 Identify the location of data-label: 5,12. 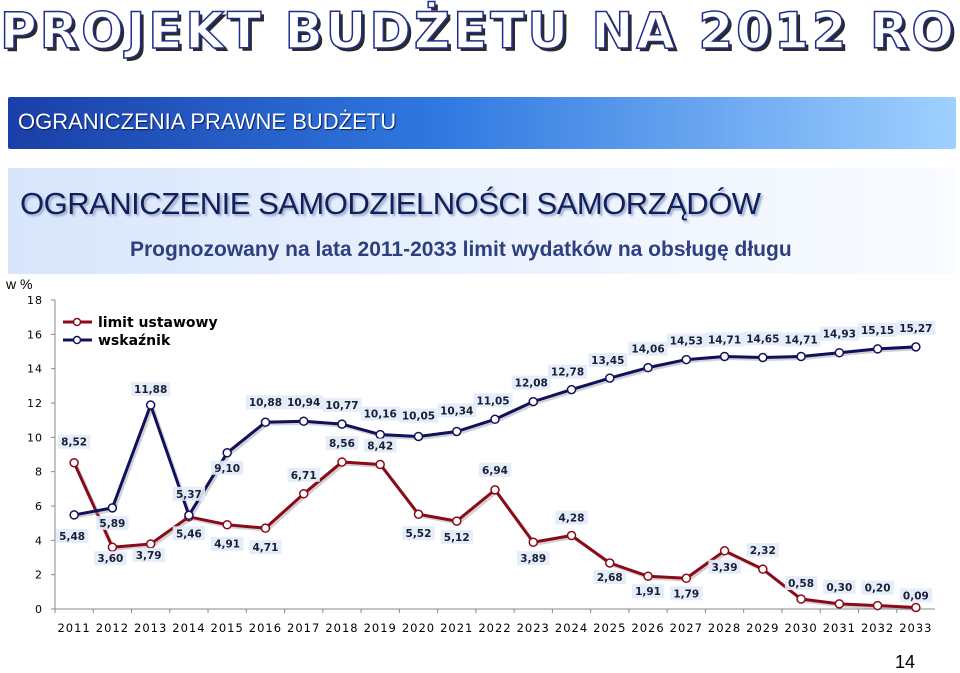
(457, 538).